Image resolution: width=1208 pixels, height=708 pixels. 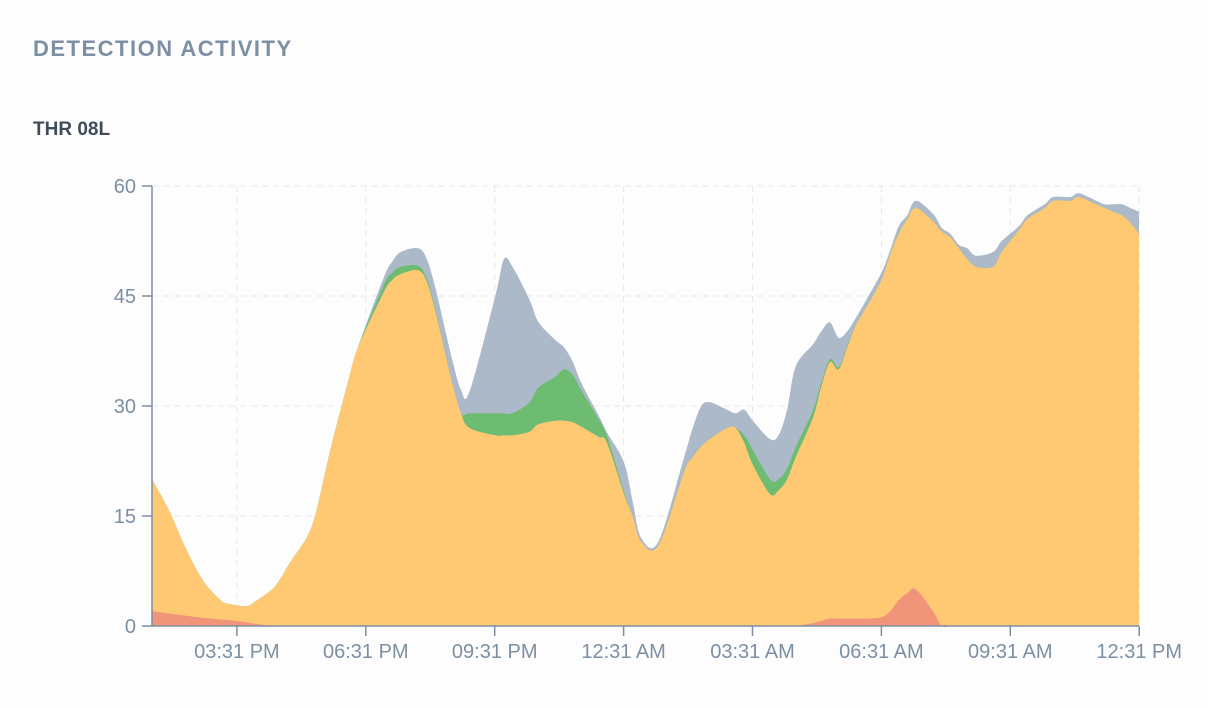 I want to click on x-tick-label: 06:31 AM, so click(x=881, y=652).